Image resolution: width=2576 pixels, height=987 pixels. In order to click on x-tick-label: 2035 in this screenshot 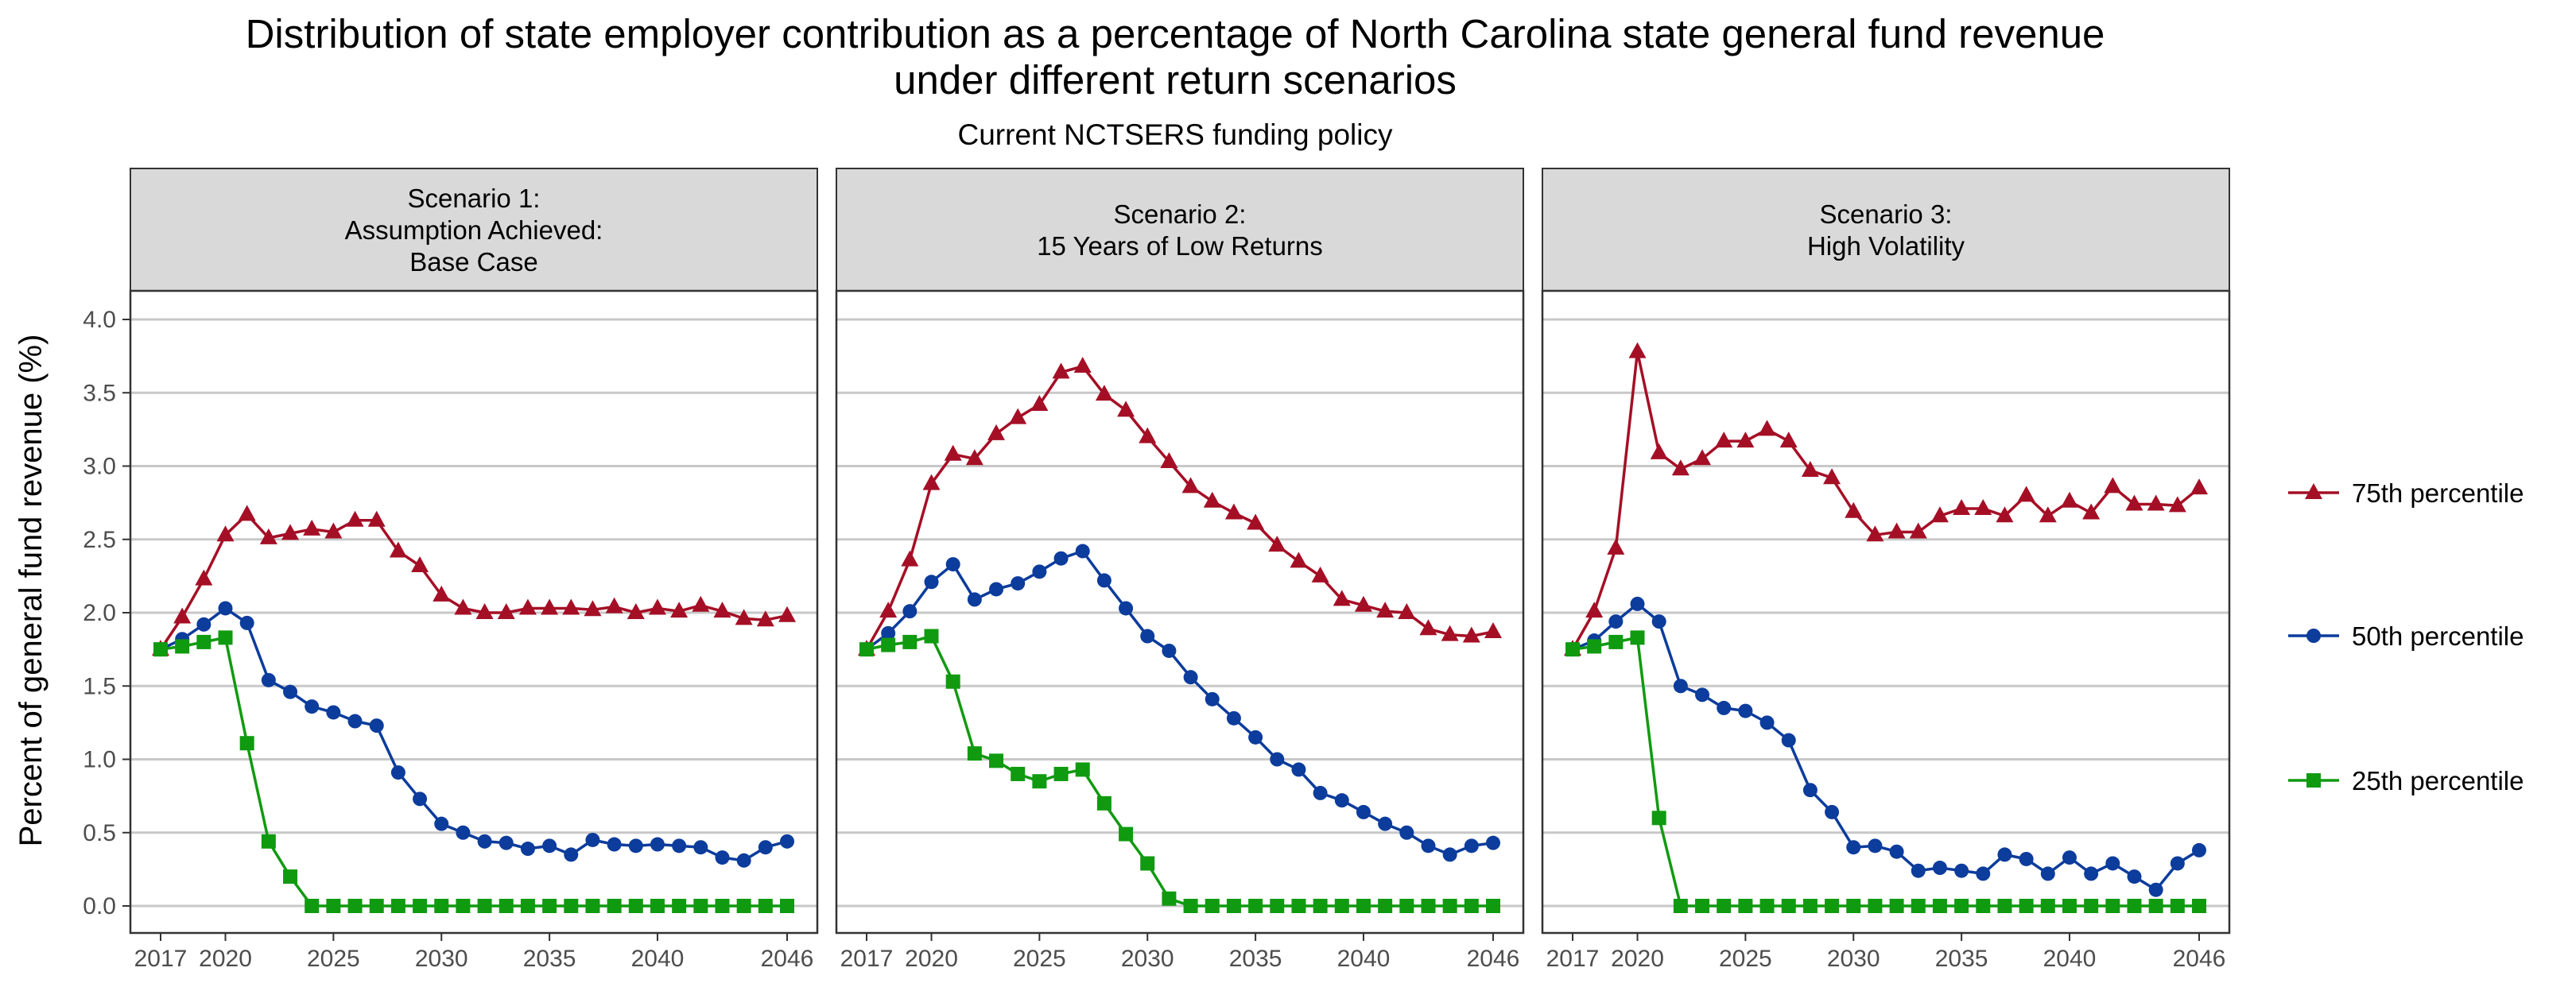, I will do `click(549, 959)`.